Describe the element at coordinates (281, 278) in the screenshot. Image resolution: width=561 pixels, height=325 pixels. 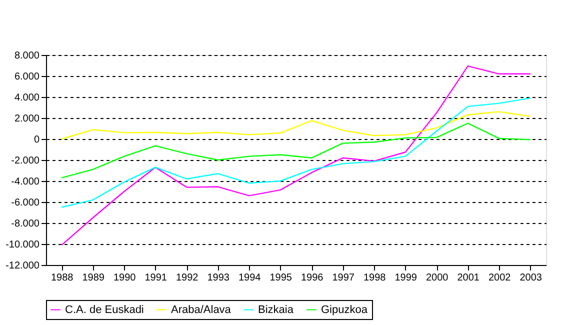
I see `x-tick-label: 1995` at that location.